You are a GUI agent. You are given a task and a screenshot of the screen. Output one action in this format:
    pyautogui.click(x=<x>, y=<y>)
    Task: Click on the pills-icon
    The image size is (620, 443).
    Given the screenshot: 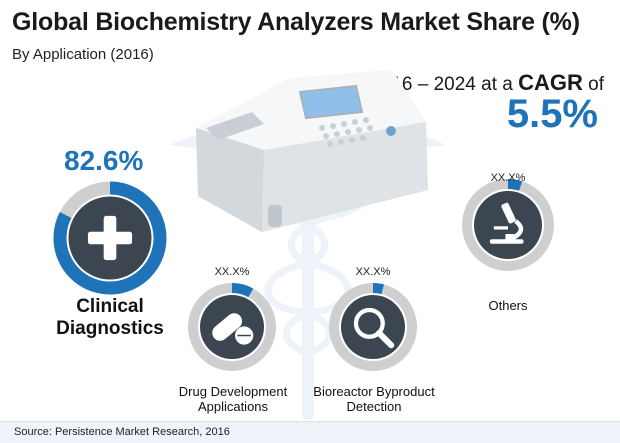 What is the action you would take?
    pyautogui.click(x=233, y=329)
    